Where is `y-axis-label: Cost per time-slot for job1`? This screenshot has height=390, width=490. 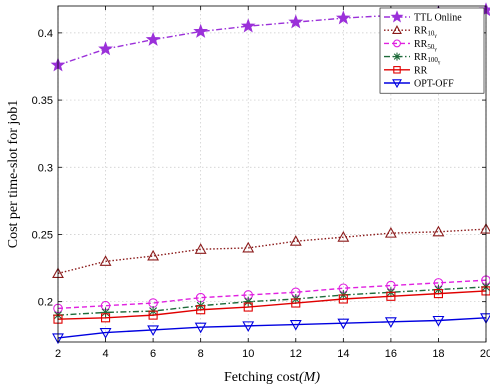
y-axis-label: Cost per time-slot for job1 is located at coordinates (13, 174).